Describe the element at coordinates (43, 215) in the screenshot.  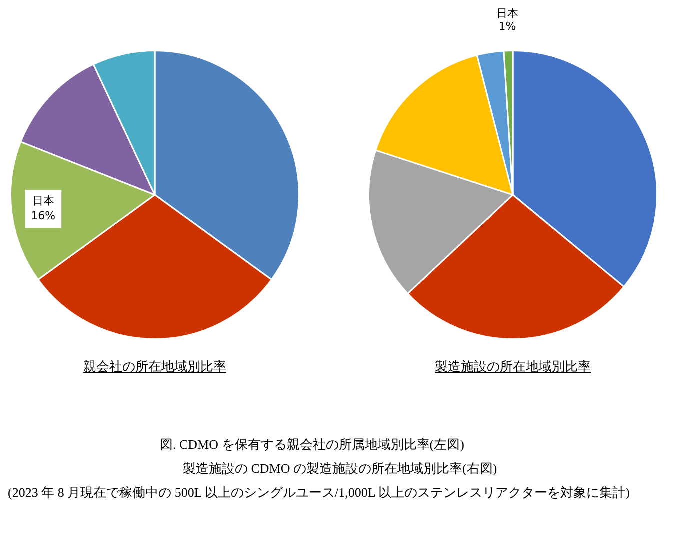
I see `data-label: 16%` at that location.